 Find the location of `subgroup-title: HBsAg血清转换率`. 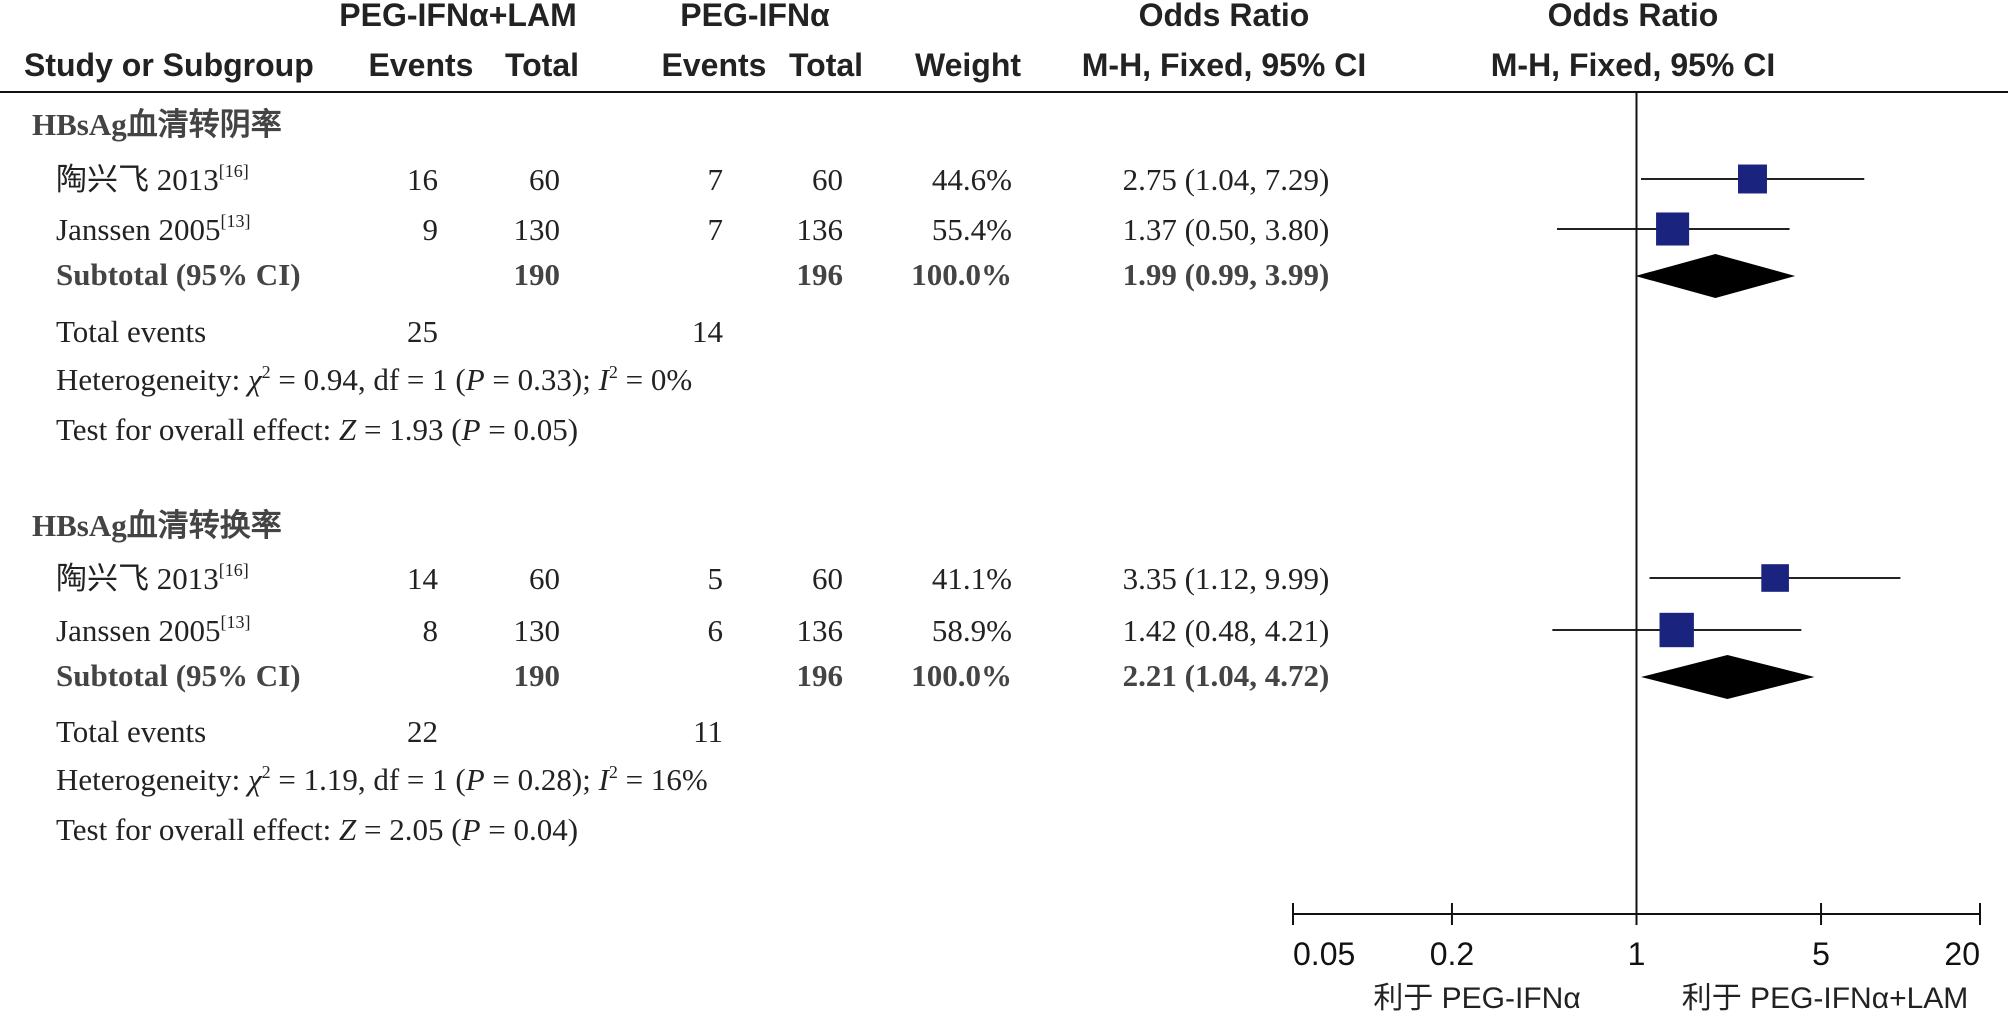

subgroup-title: HBsAg血清转换率 is located at coordinates (157, 525).